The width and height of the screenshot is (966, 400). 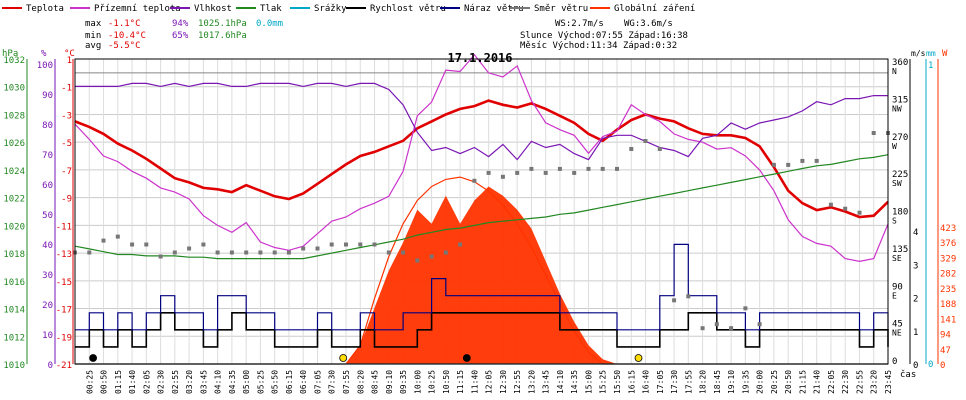 I want to click on ms-tick-label: 1, so click(x=915, y=333).